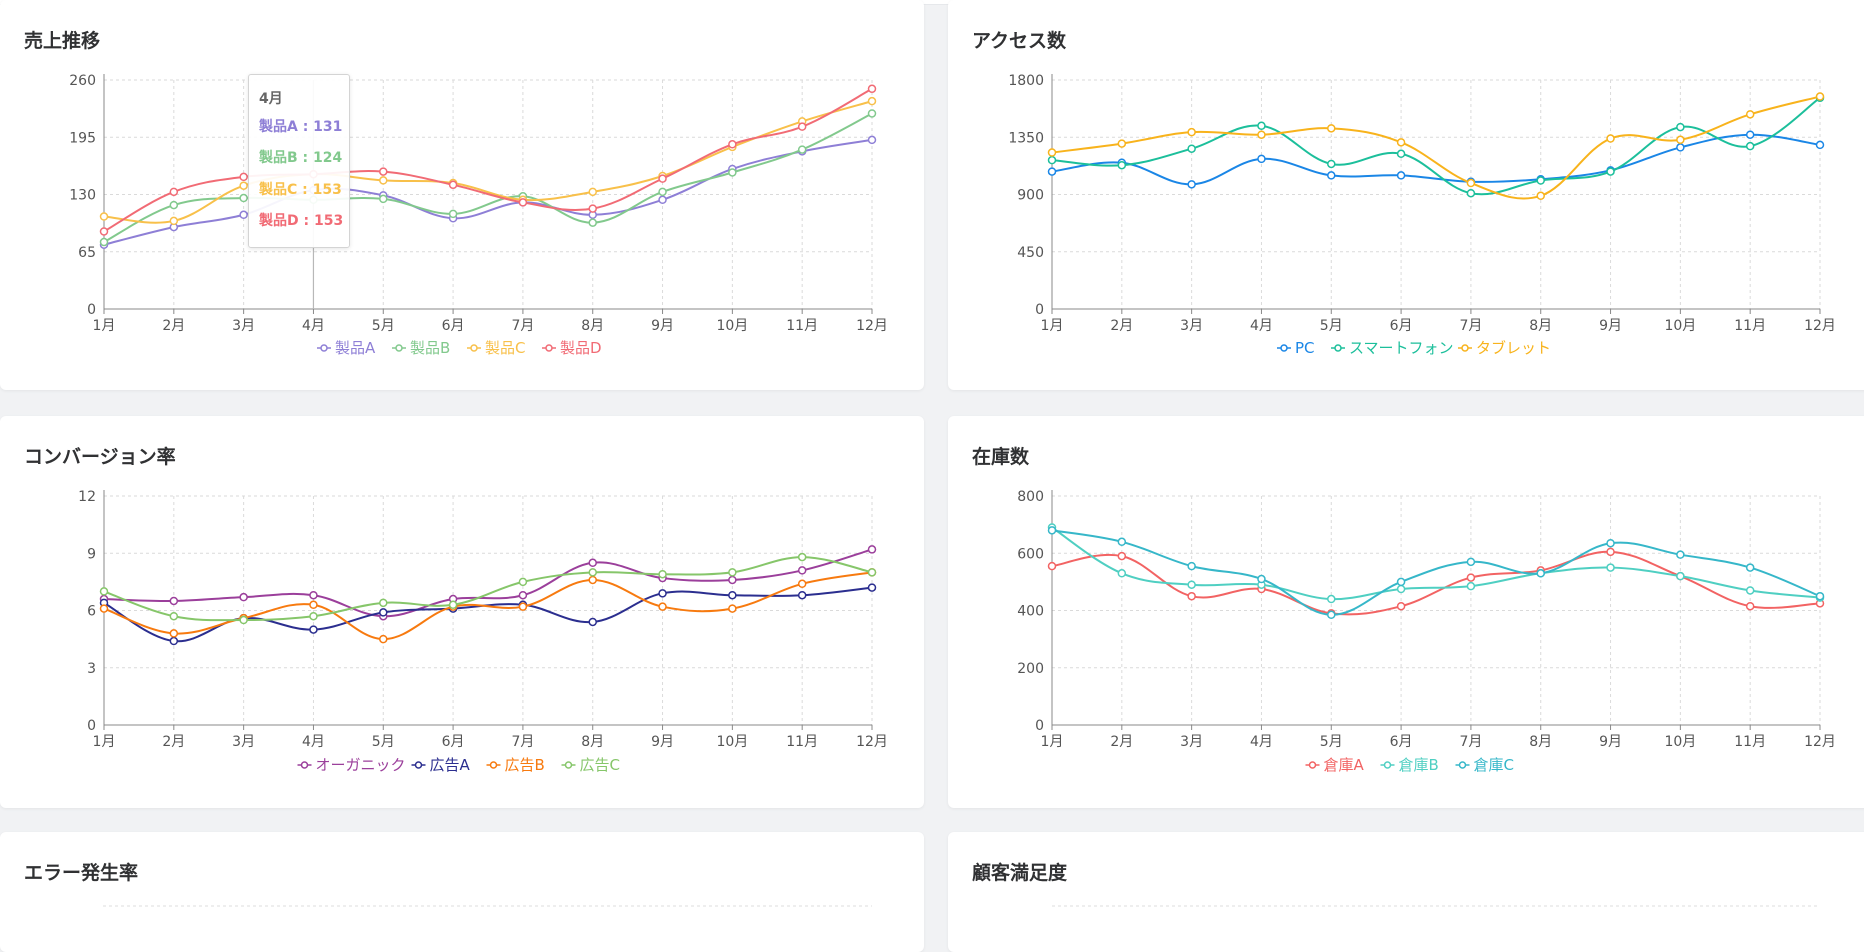  I want to click on legend-item: 倉庫C, so click(1484, 765).